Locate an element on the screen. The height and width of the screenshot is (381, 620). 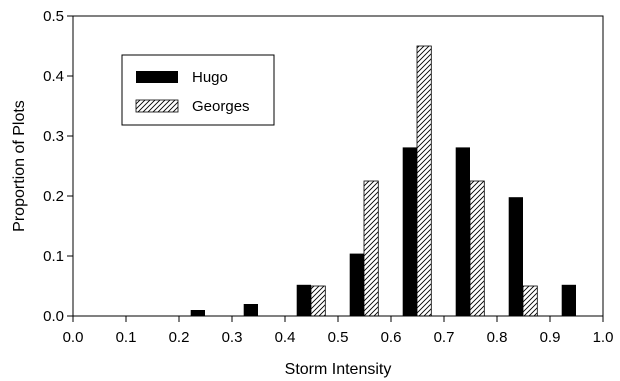
bar-hugo-0.9 is located at coordinates (568, 300).